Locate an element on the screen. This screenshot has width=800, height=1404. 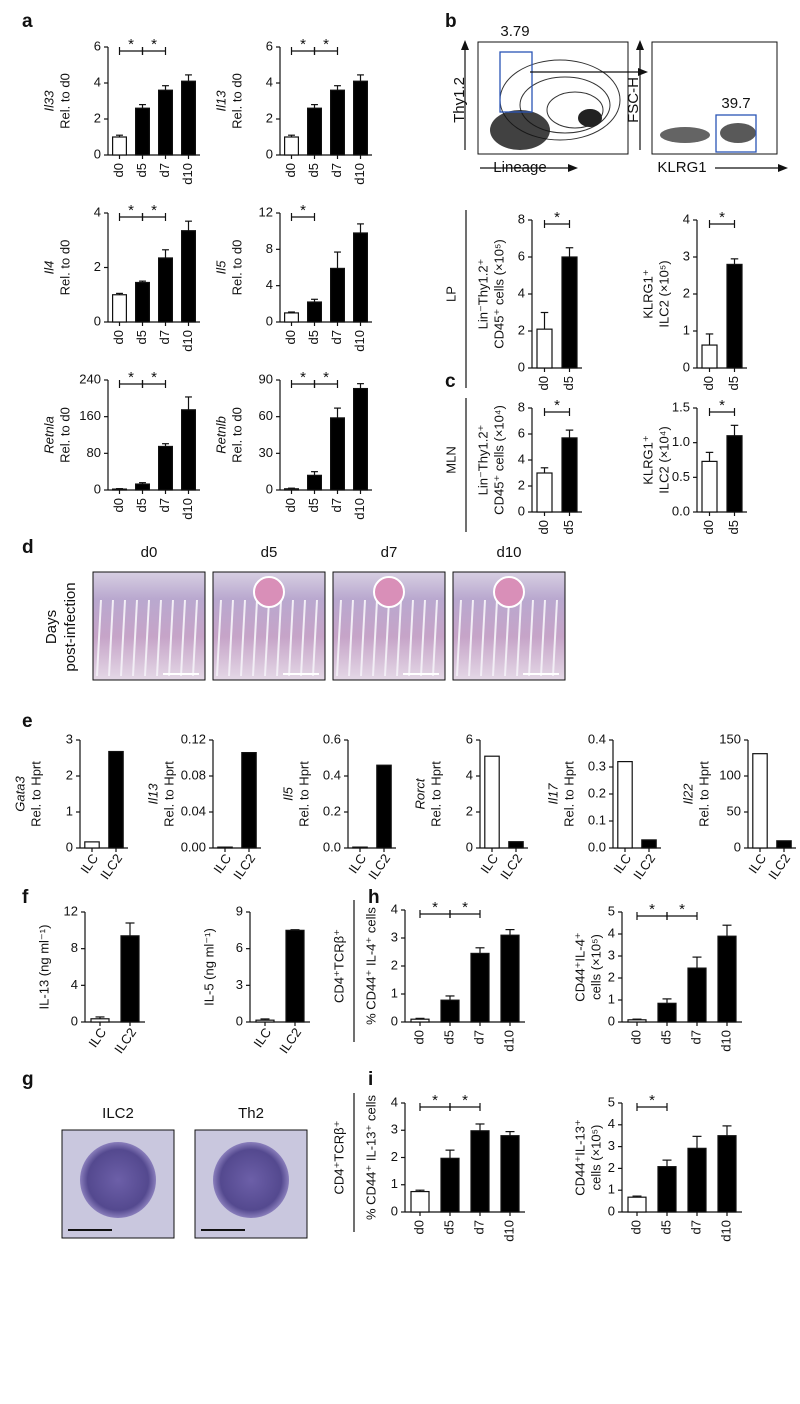
y-tick-label: 0.04 is located at coordinates (193, 810).